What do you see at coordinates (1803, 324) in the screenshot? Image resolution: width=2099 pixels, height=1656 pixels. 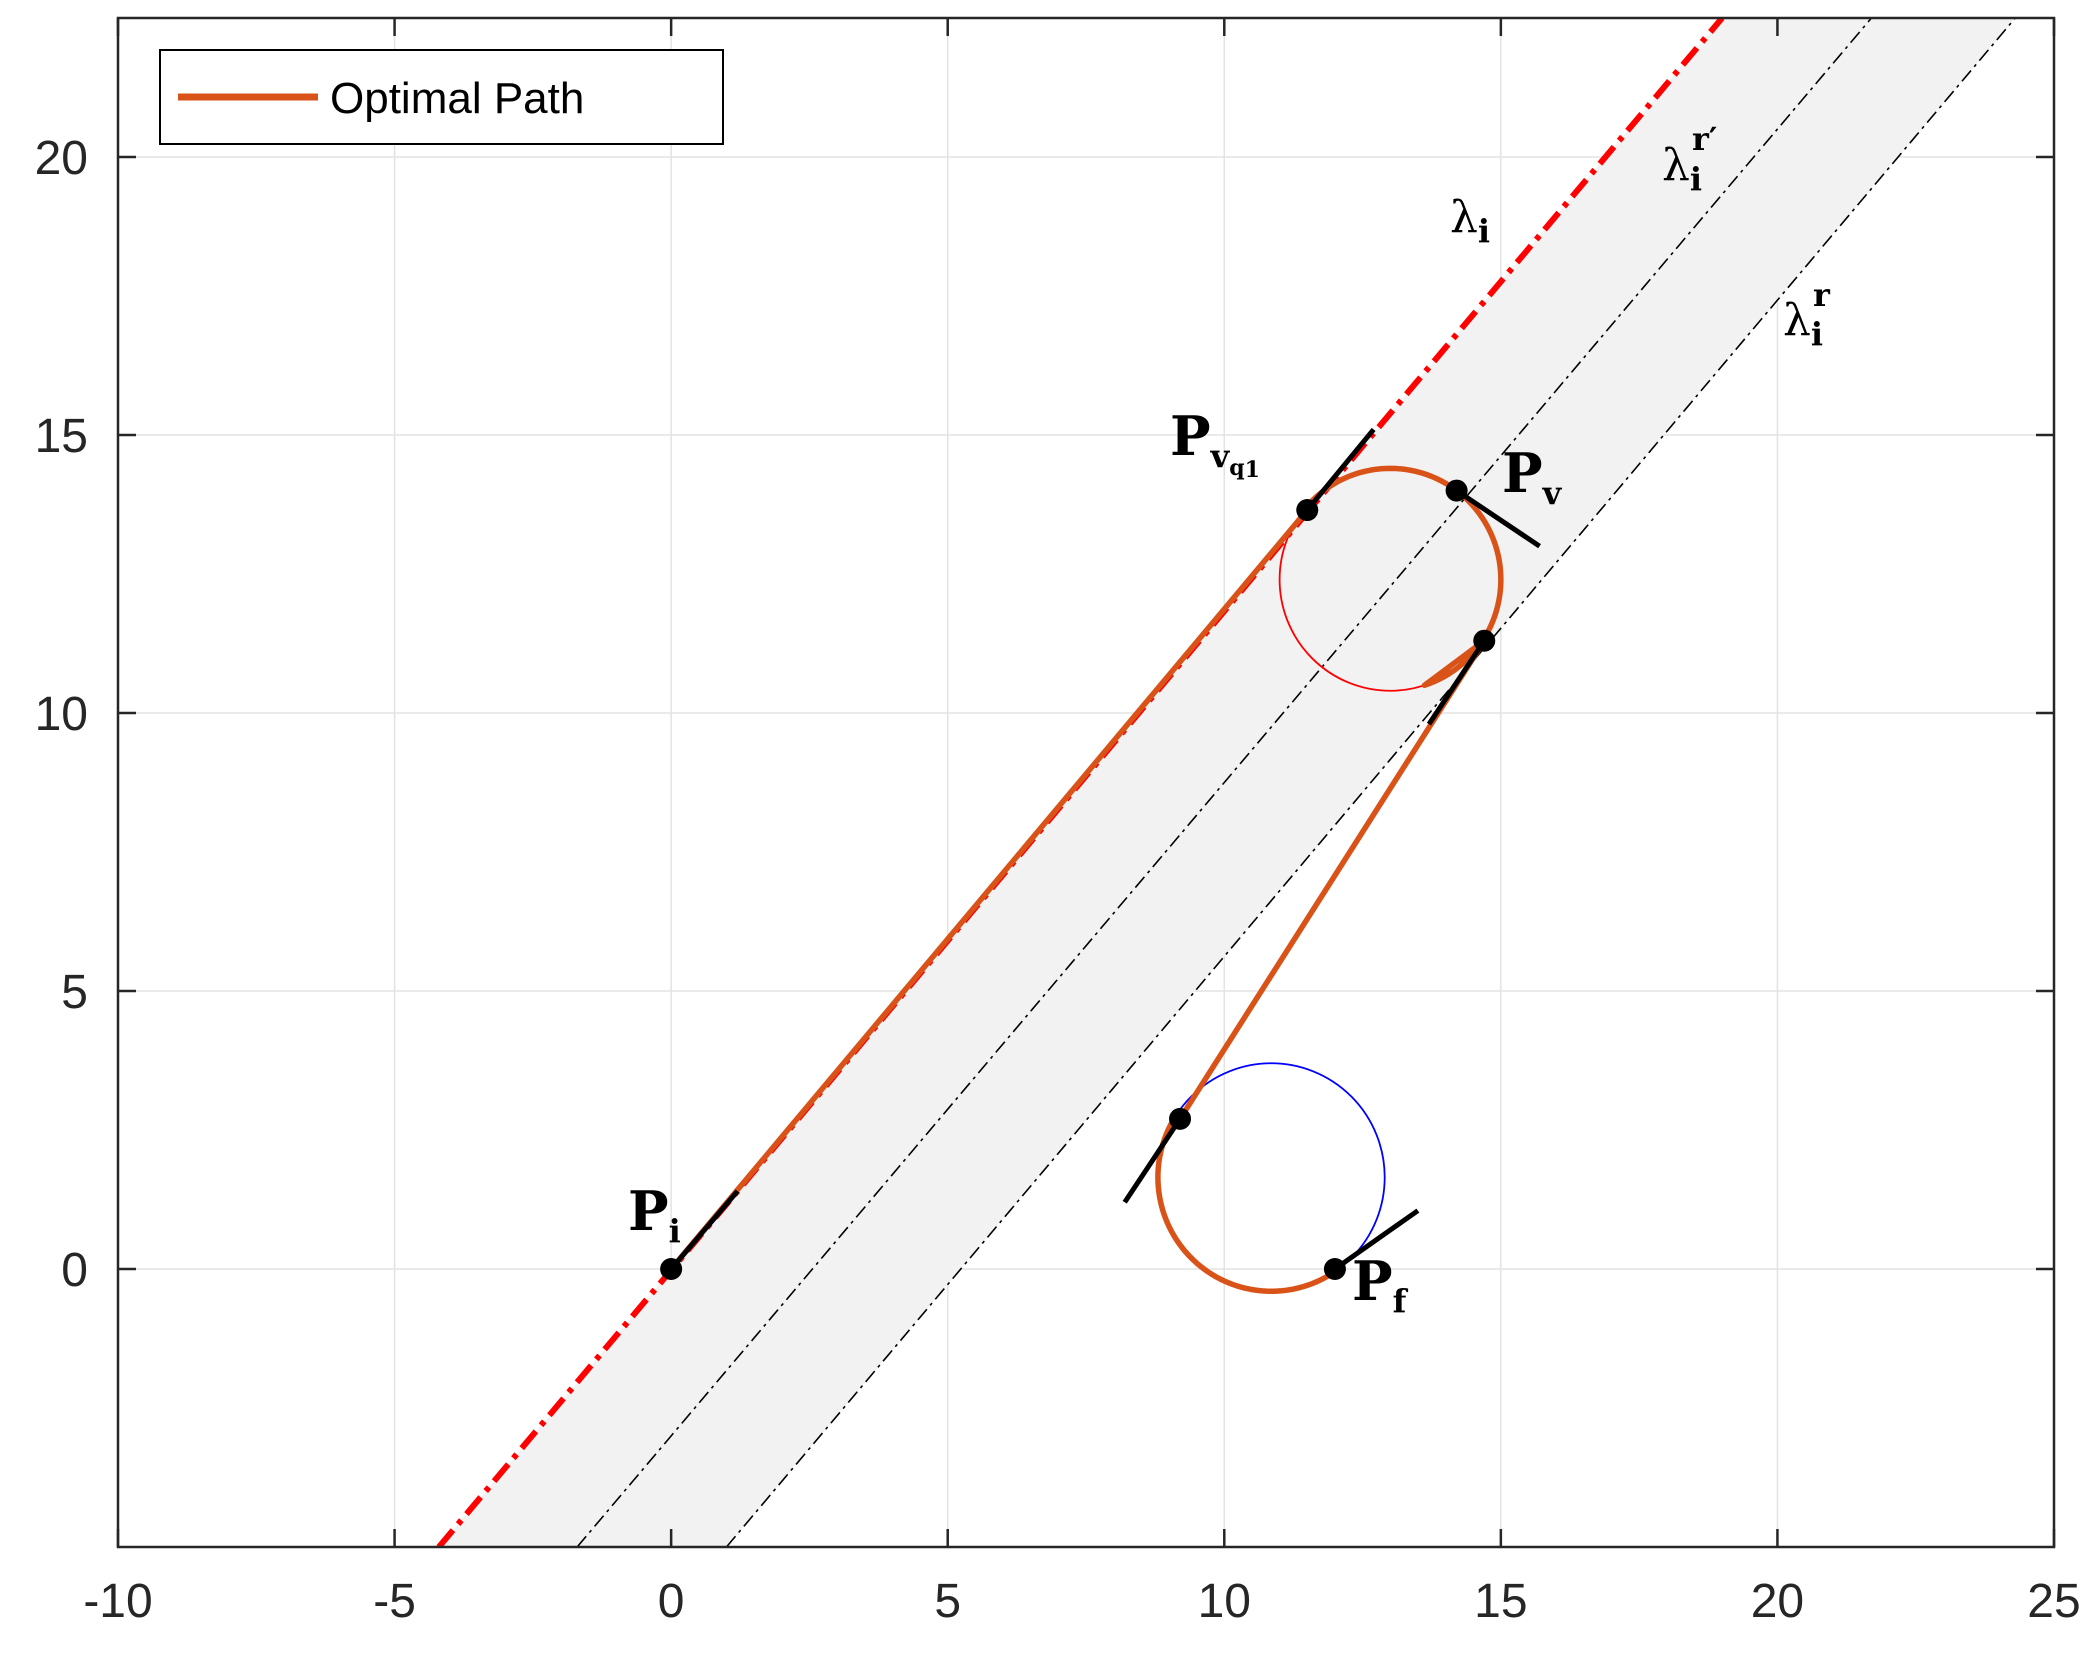 I see `lambda-i-r-label: λi` at bounding box center [1803, 324].